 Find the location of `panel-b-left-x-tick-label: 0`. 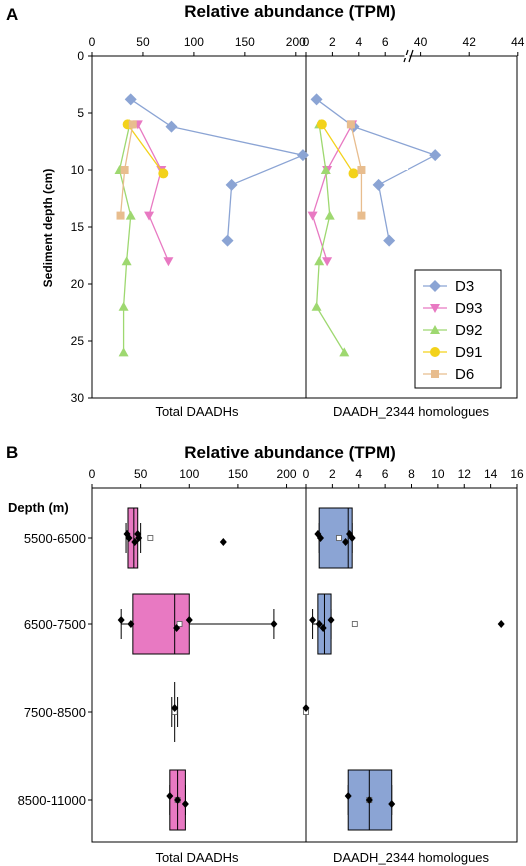

panel-b-left-x-tick-label: 0 is located at coordinates (92, 474).